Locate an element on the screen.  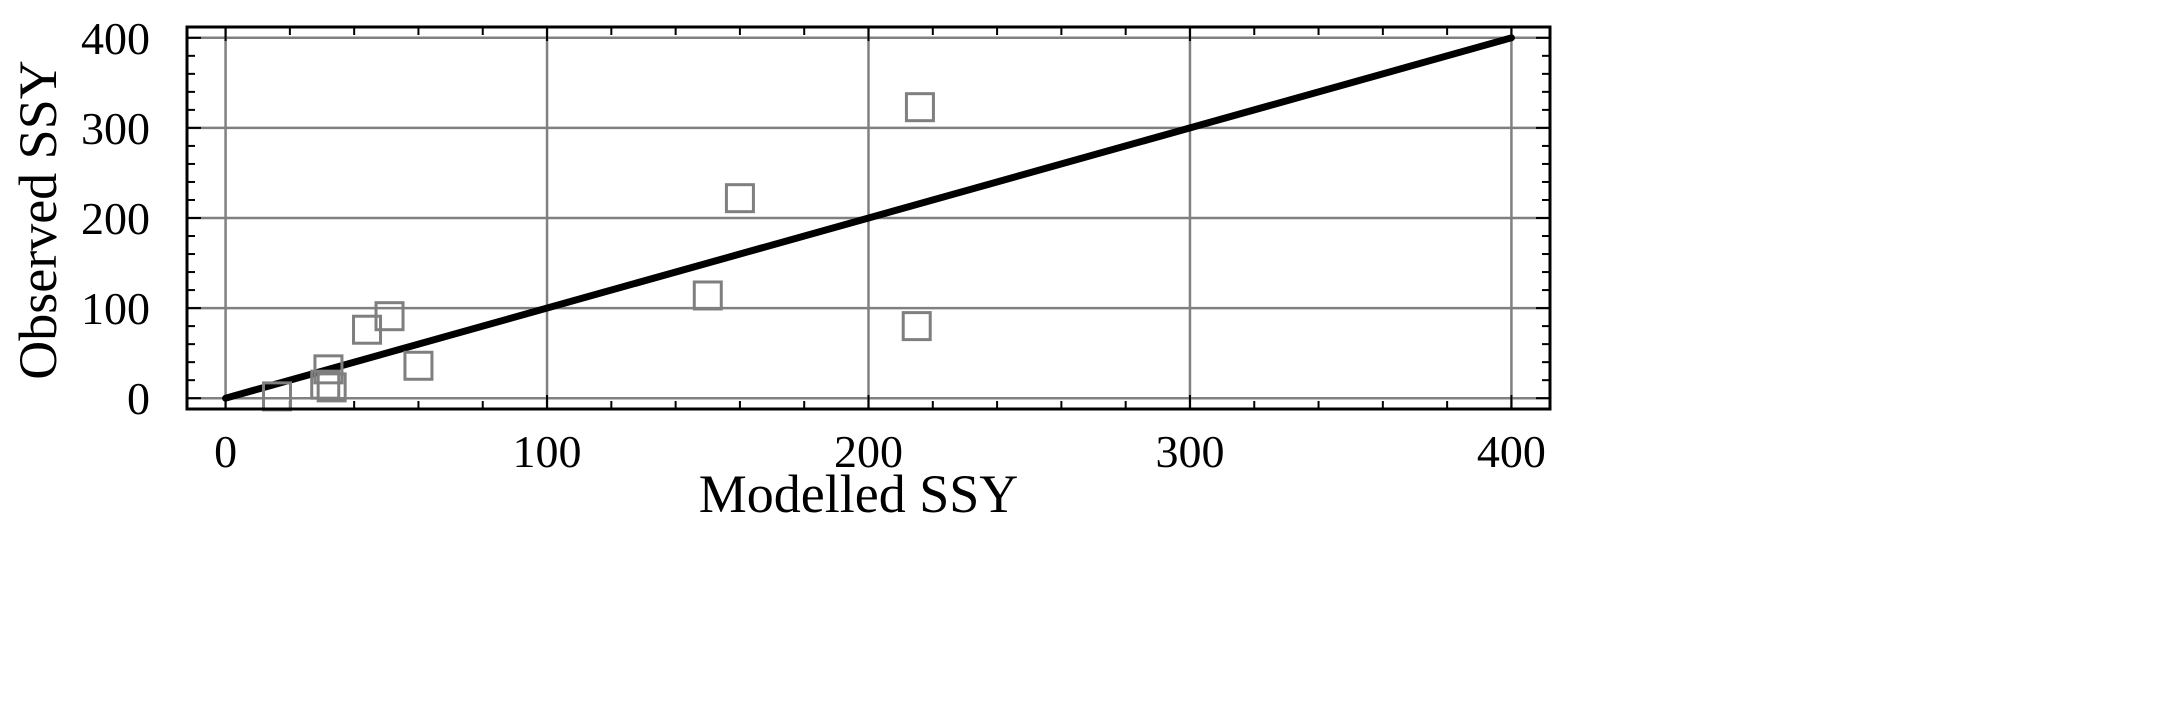
x-tick-label: 300 is located at coordinates (1189, 451).